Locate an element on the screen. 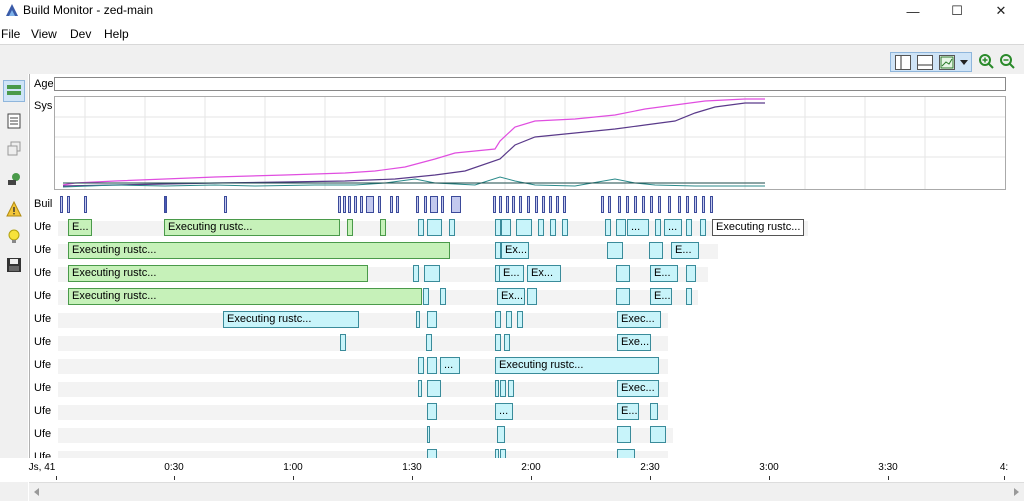 The height and width of the screenshot is (501, 1024). scroll-left-icon is located at coordinates (37, 492).